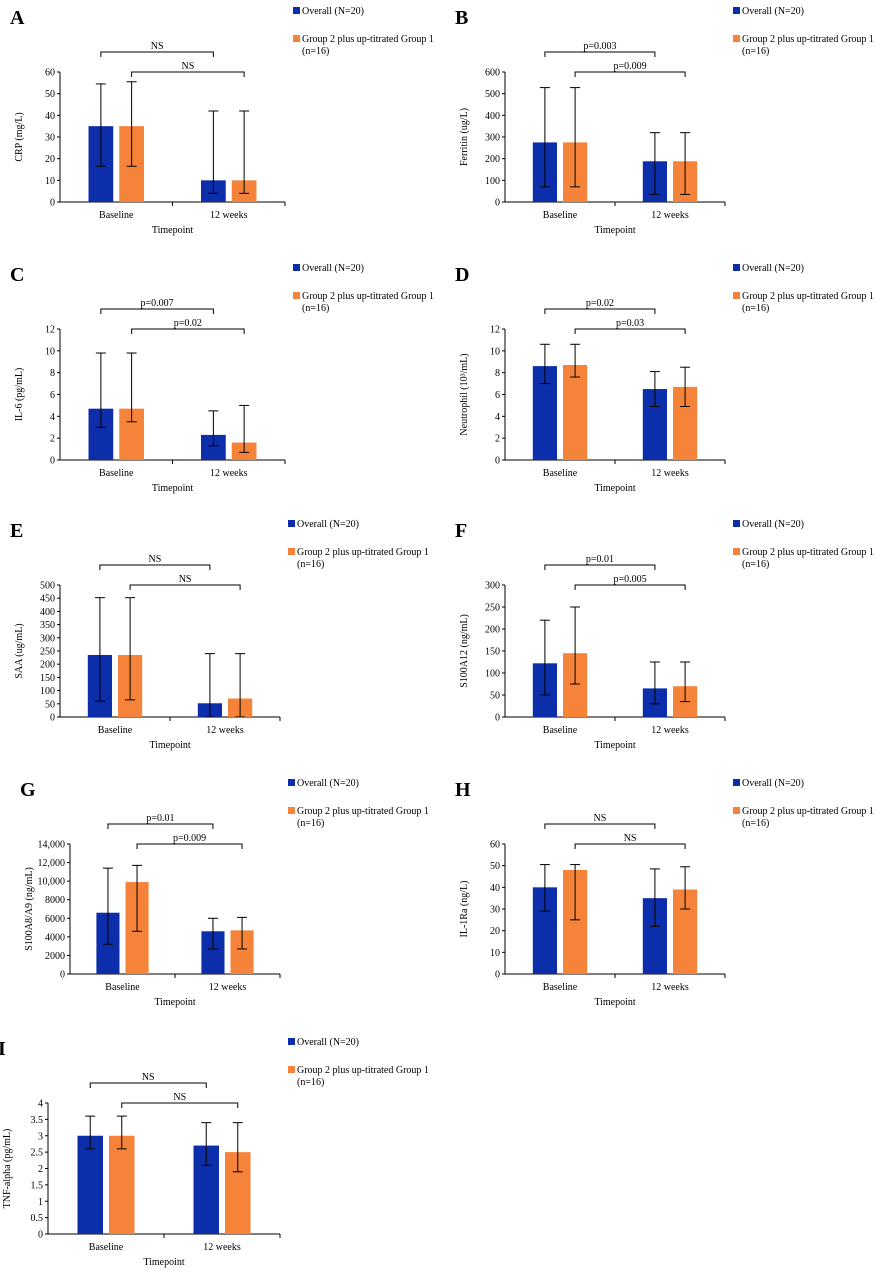 This screenshot has width=880, height=1280. What do you see at coordinates (600, 303) in the screenshot?
I see `significance-label: p=0.02` at bounding box center [600, 303].